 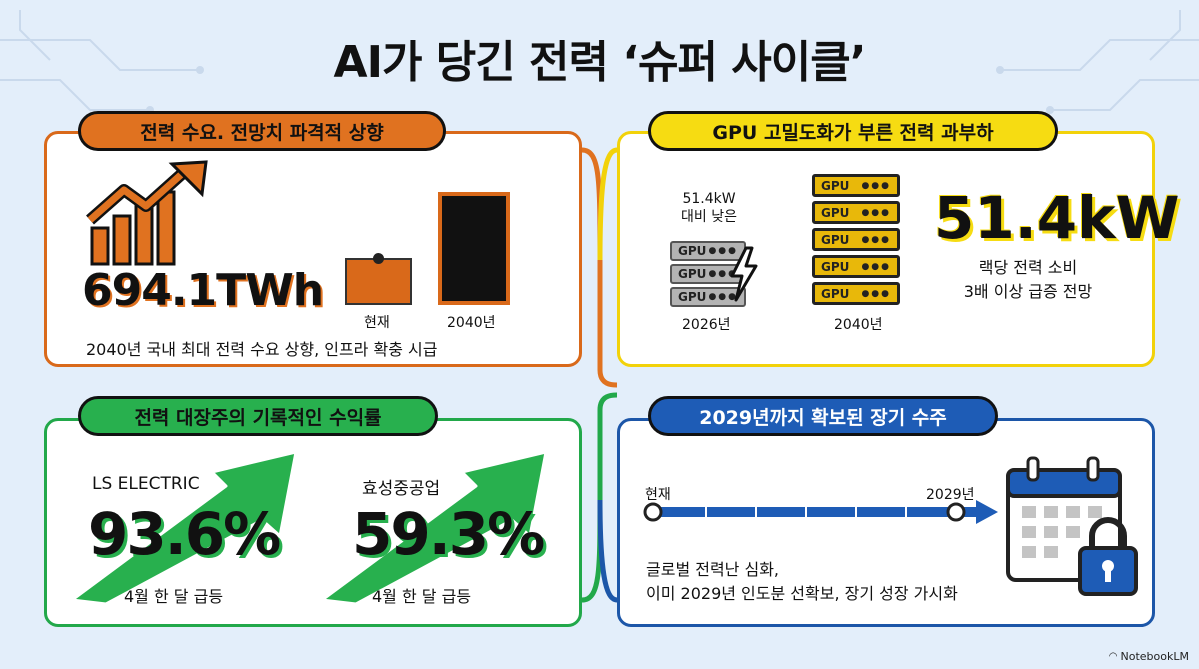 I want to click on gpu-rack-new-2: GPU ●●●, so click(x=856, y=212).